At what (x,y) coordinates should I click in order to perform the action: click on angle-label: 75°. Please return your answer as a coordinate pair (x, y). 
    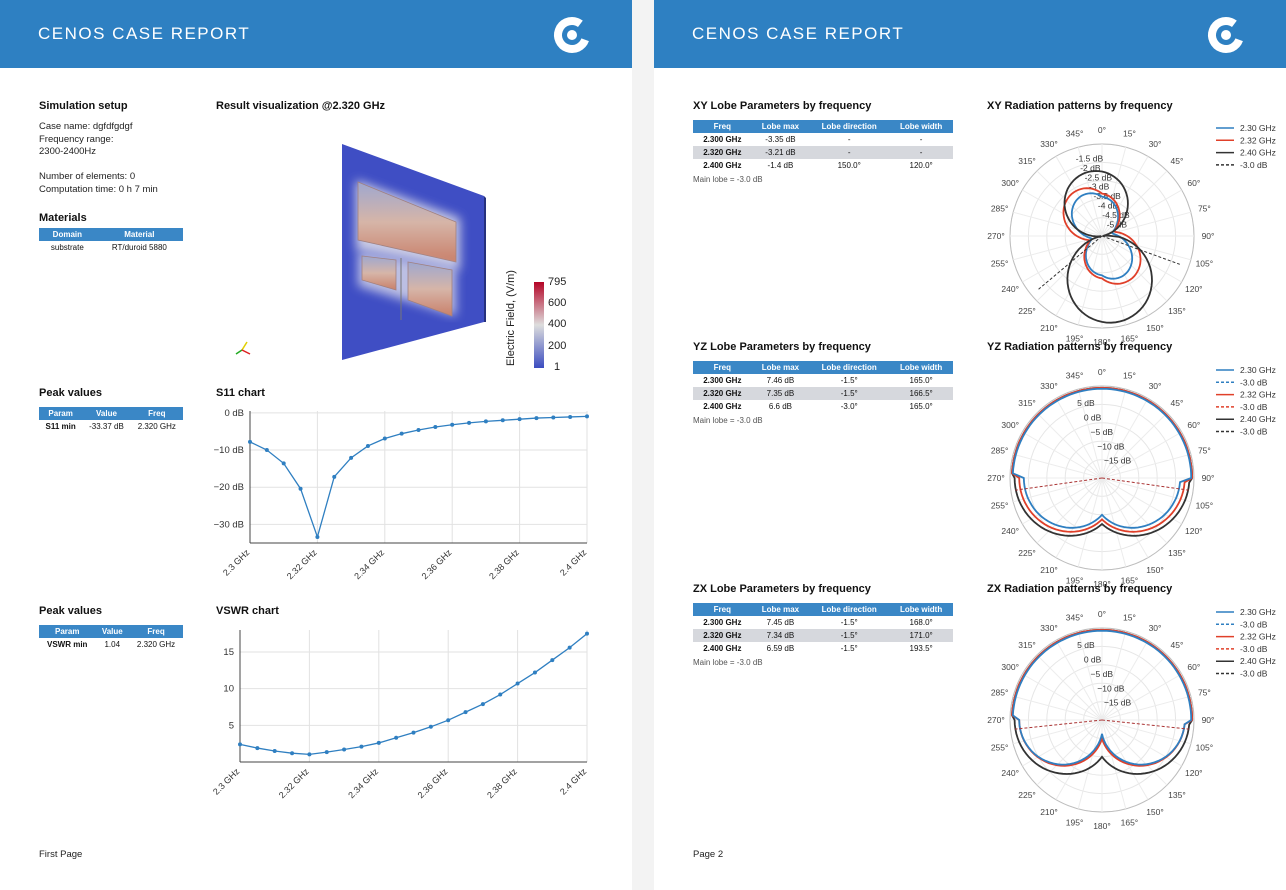
    Looking at the image, I should click on (1204, 693).